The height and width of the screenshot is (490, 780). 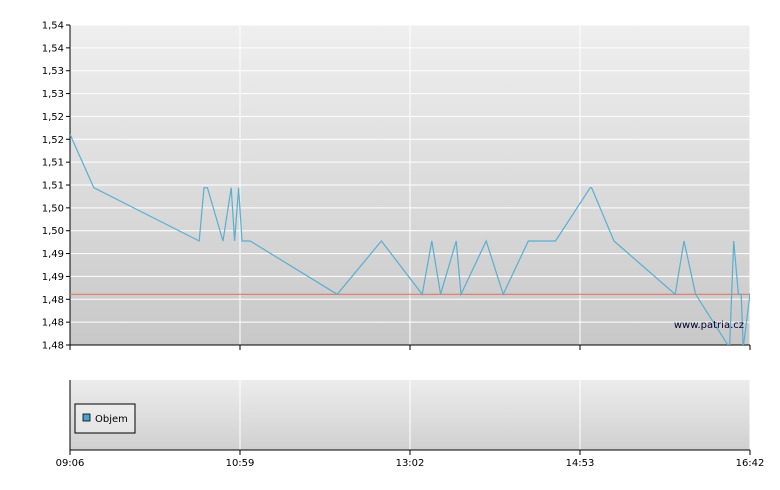 What do you see at coordinates (750, 463) in the screenshot?
I see `x-tick-label: 16:42` at bounding box center [750, 463].